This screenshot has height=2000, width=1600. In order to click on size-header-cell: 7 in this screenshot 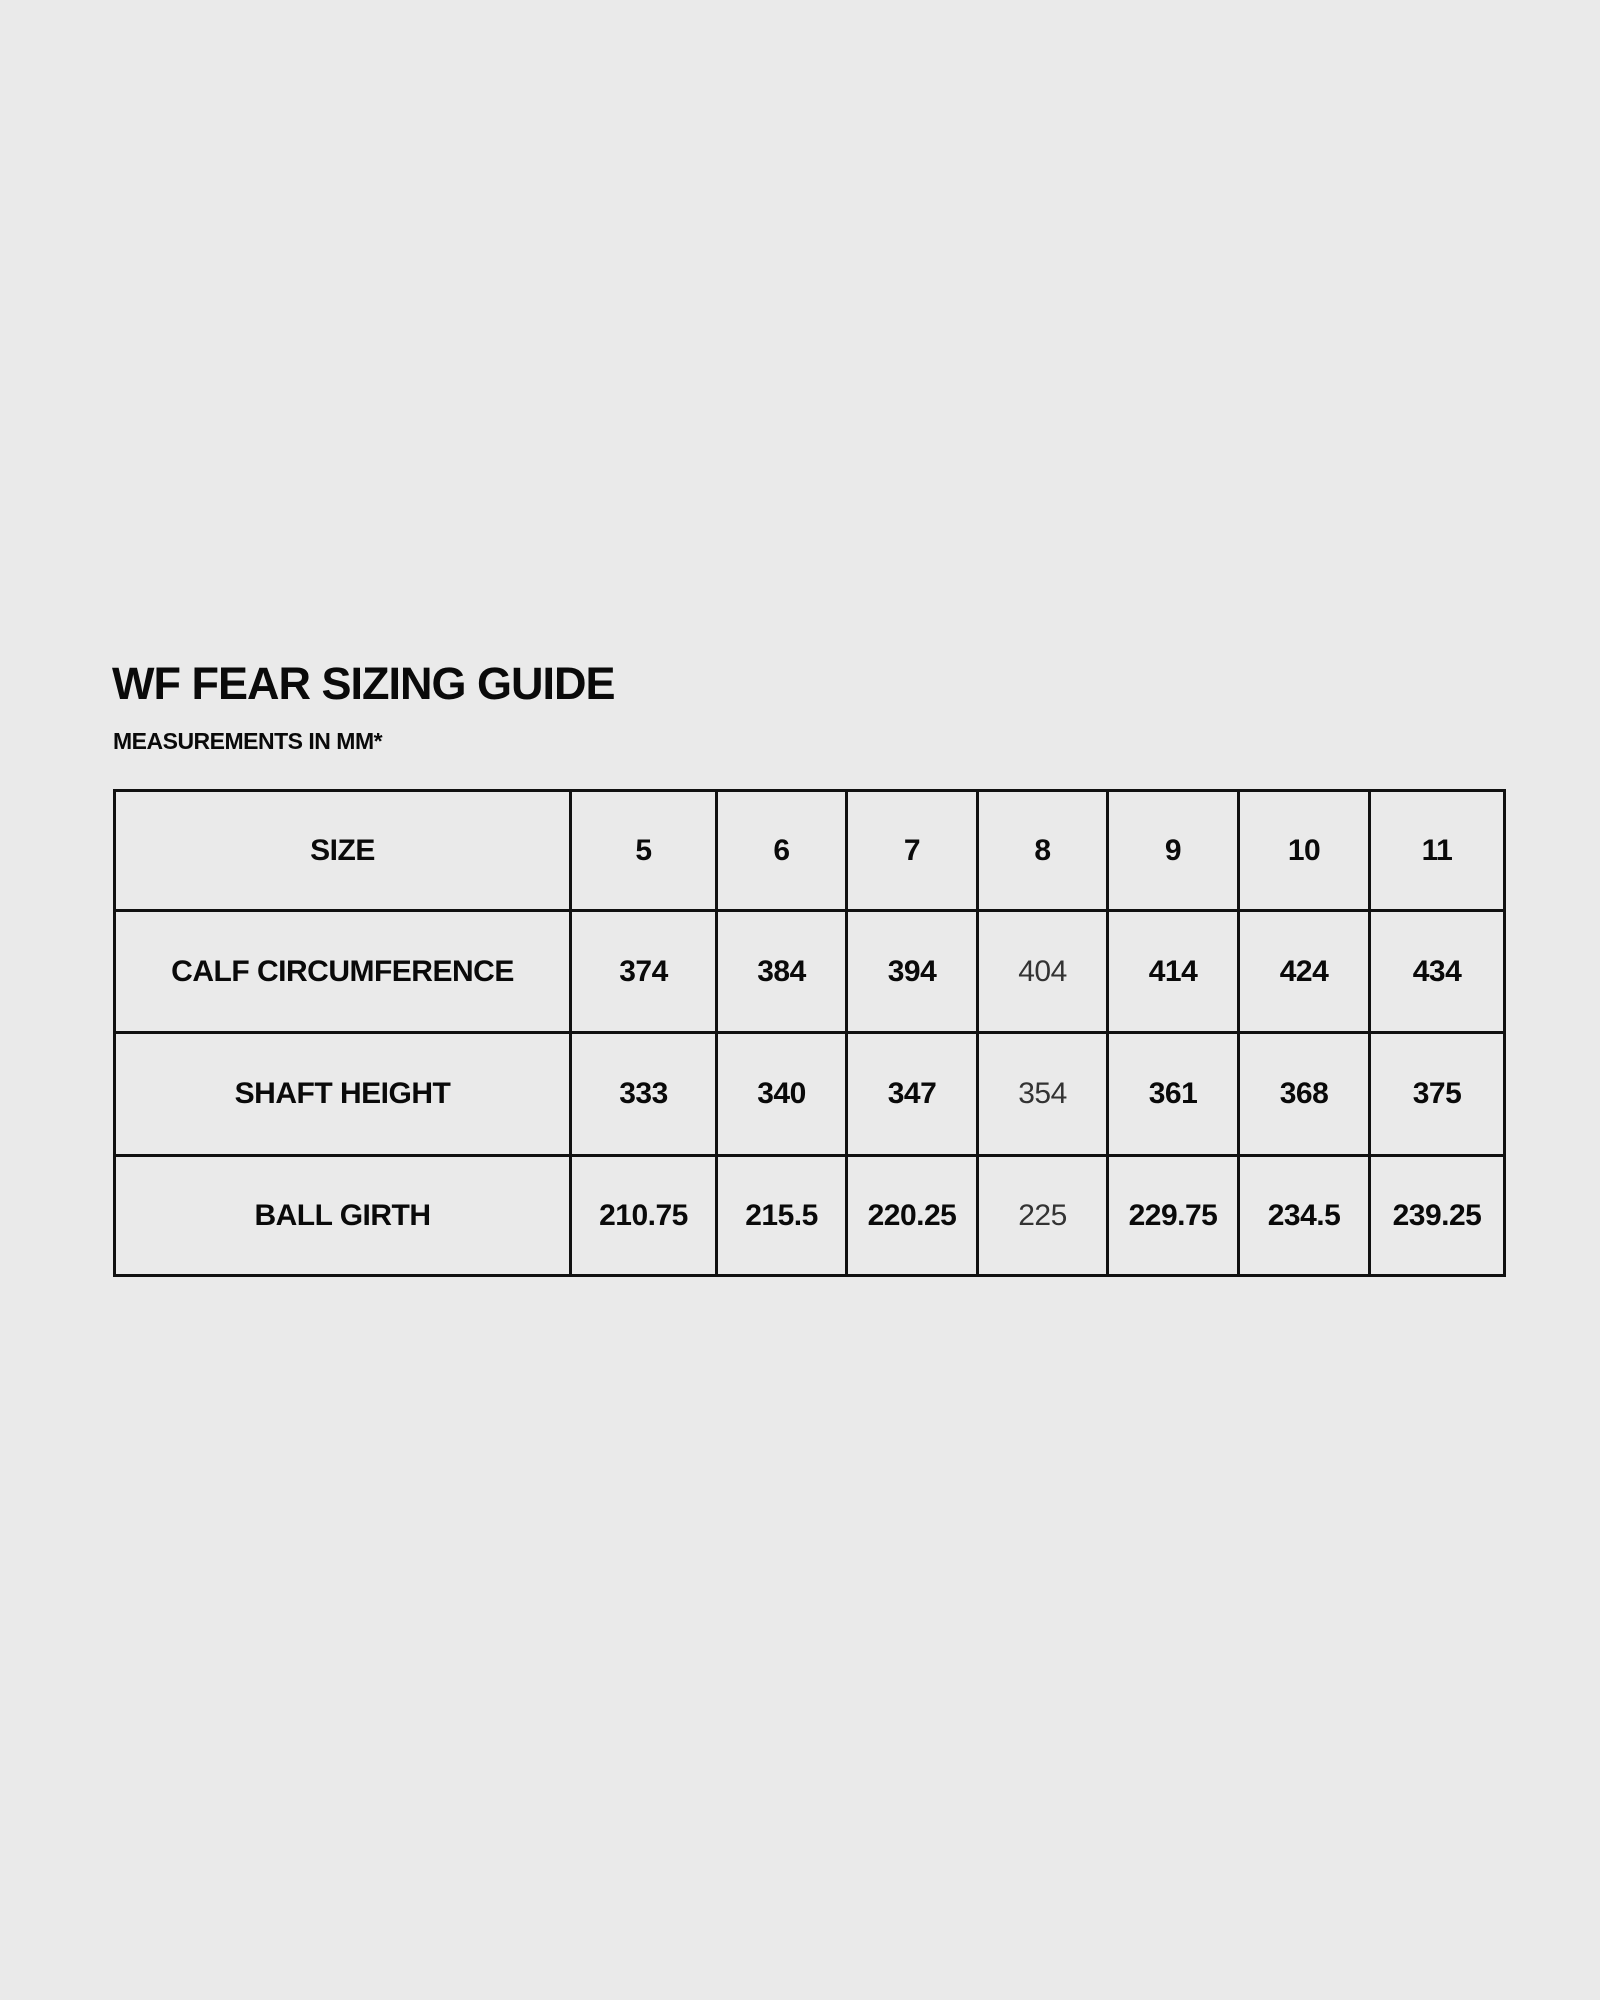, I will do `click(912, 850)`.